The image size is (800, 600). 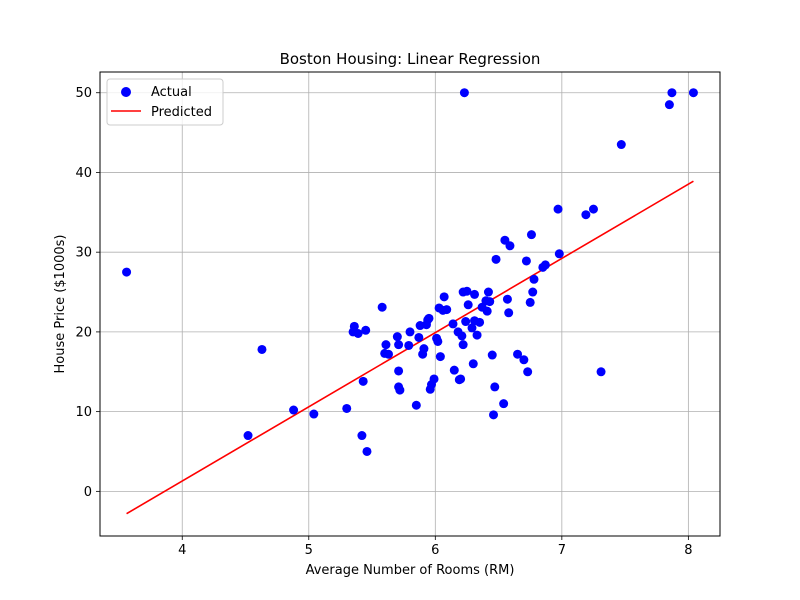 I want to click on x-tick-label: 7, so click(x=562, y=550).